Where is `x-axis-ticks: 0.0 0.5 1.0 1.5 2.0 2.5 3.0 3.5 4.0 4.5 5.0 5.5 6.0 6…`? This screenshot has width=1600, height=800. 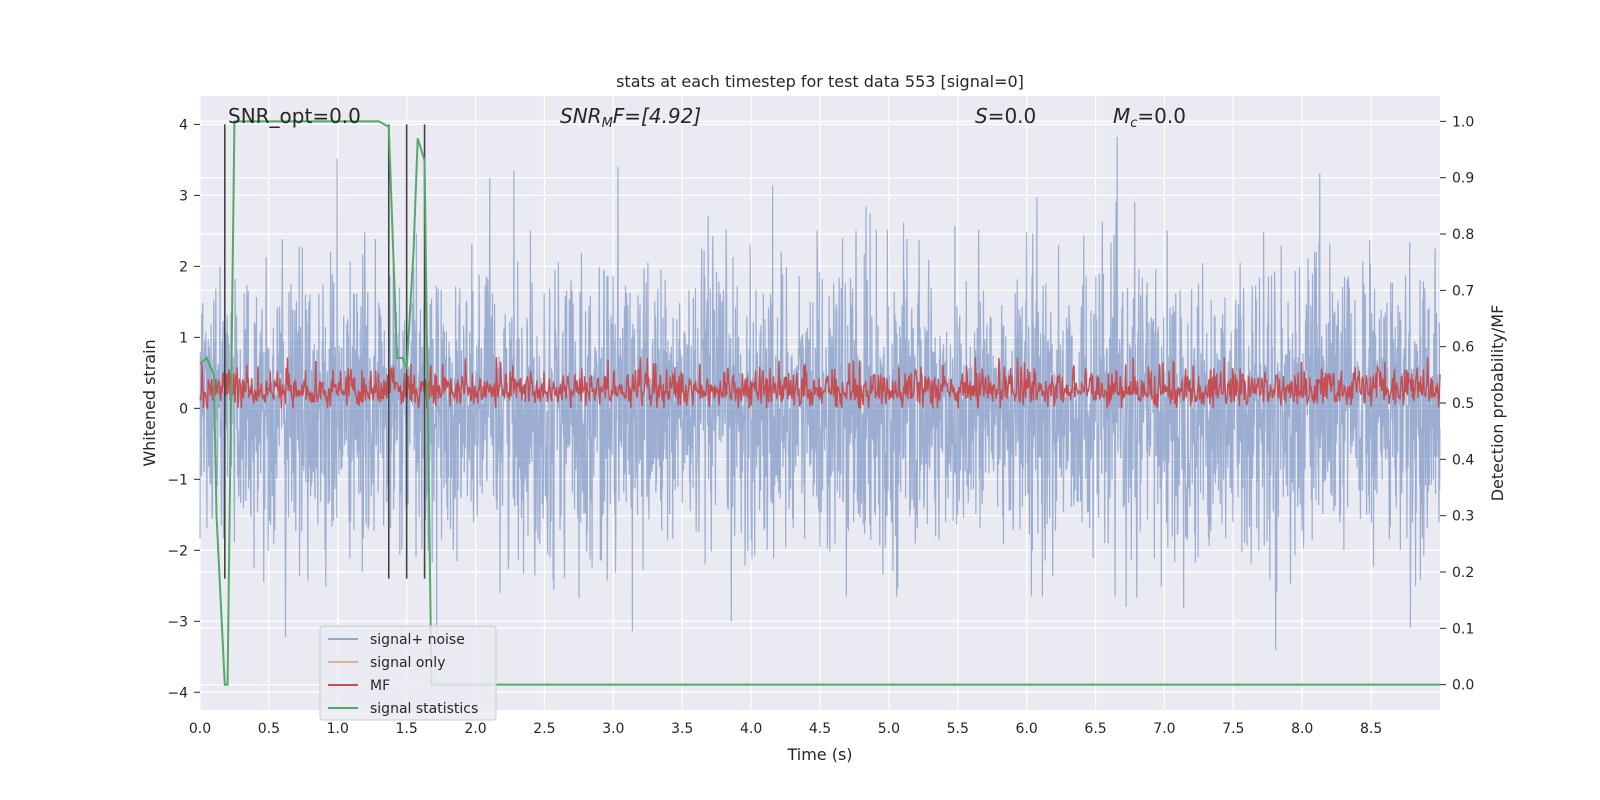 x-axis-ticks: 0.0 0.5 1.0 1.5 2.0 2.5 3.0 3.5 4.0 4.5 5.0 5.5 6.0 6… is located at coordinates (785, 729).